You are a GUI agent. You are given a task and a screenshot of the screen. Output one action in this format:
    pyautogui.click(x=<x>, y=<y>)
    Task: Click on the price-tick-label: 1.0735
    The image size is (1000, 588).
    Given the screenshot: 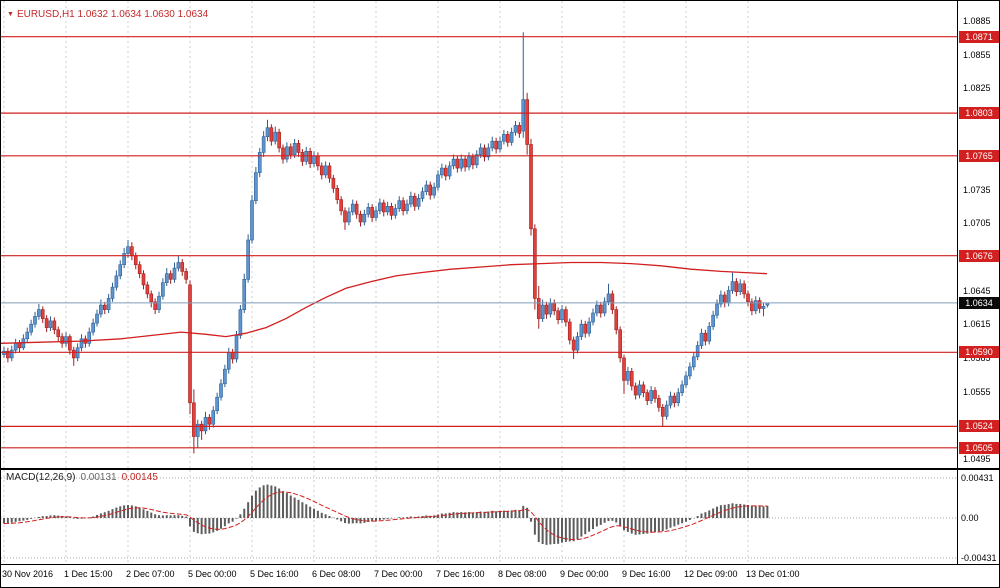 What is the action you would take?
    pyautogui.click(x=977, y=189)
    